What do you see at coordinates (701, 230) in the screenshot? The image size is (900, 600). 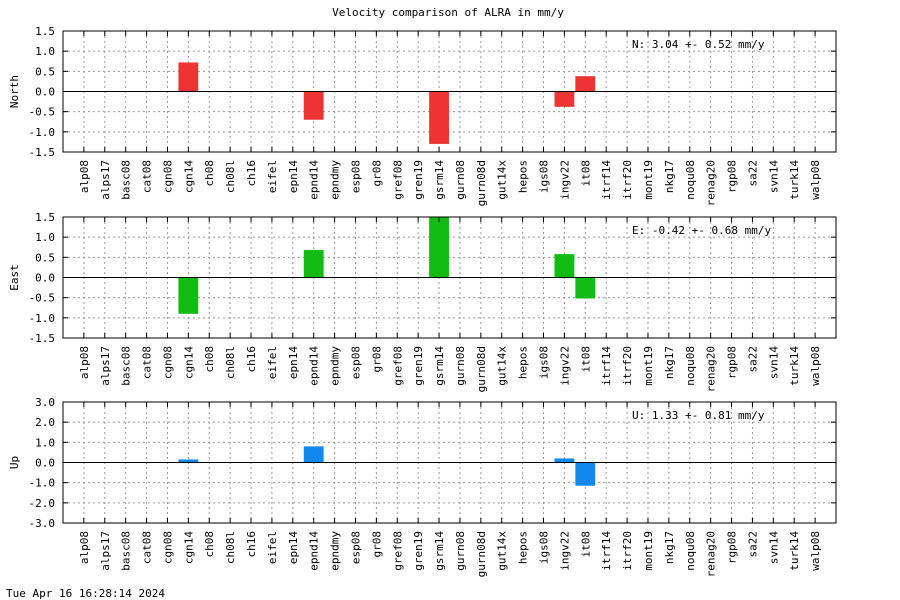 I see `stats-annotation: E: -0.42 +- 0.68 mm/y` at bounding box center [701, 230].